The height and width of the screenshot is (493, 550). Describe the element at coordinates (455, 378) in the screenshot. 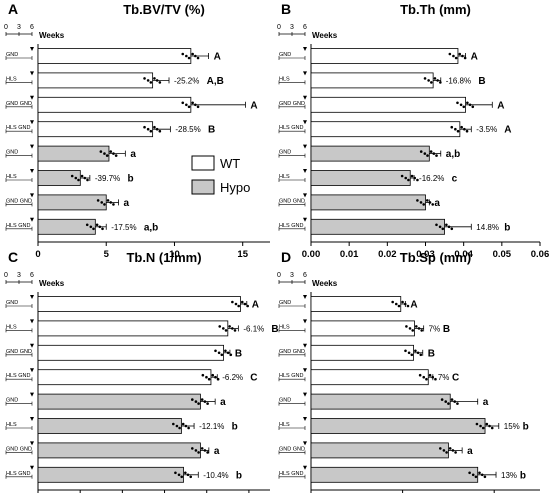

I see `significance-letter: C` at that location.